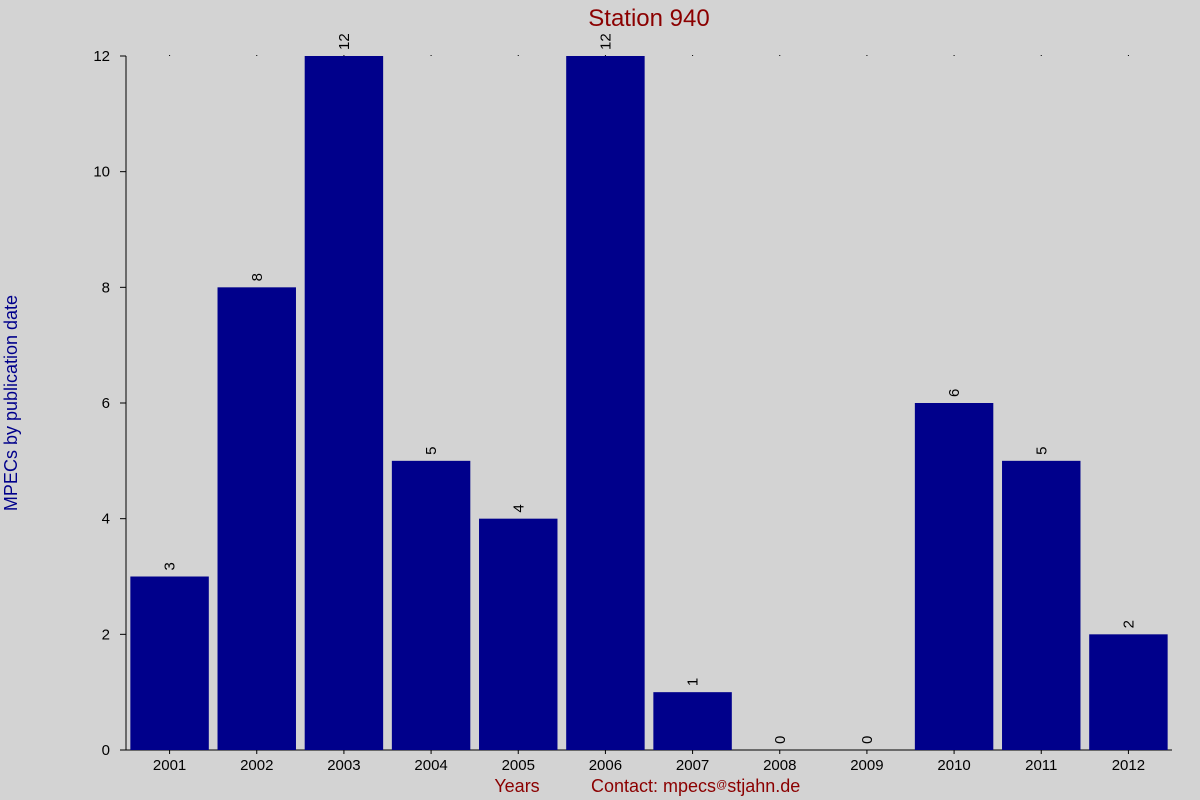  Describe the element at coordinates (101, 172) in the screenshot. I see `y-tick-label: 10` at that location.